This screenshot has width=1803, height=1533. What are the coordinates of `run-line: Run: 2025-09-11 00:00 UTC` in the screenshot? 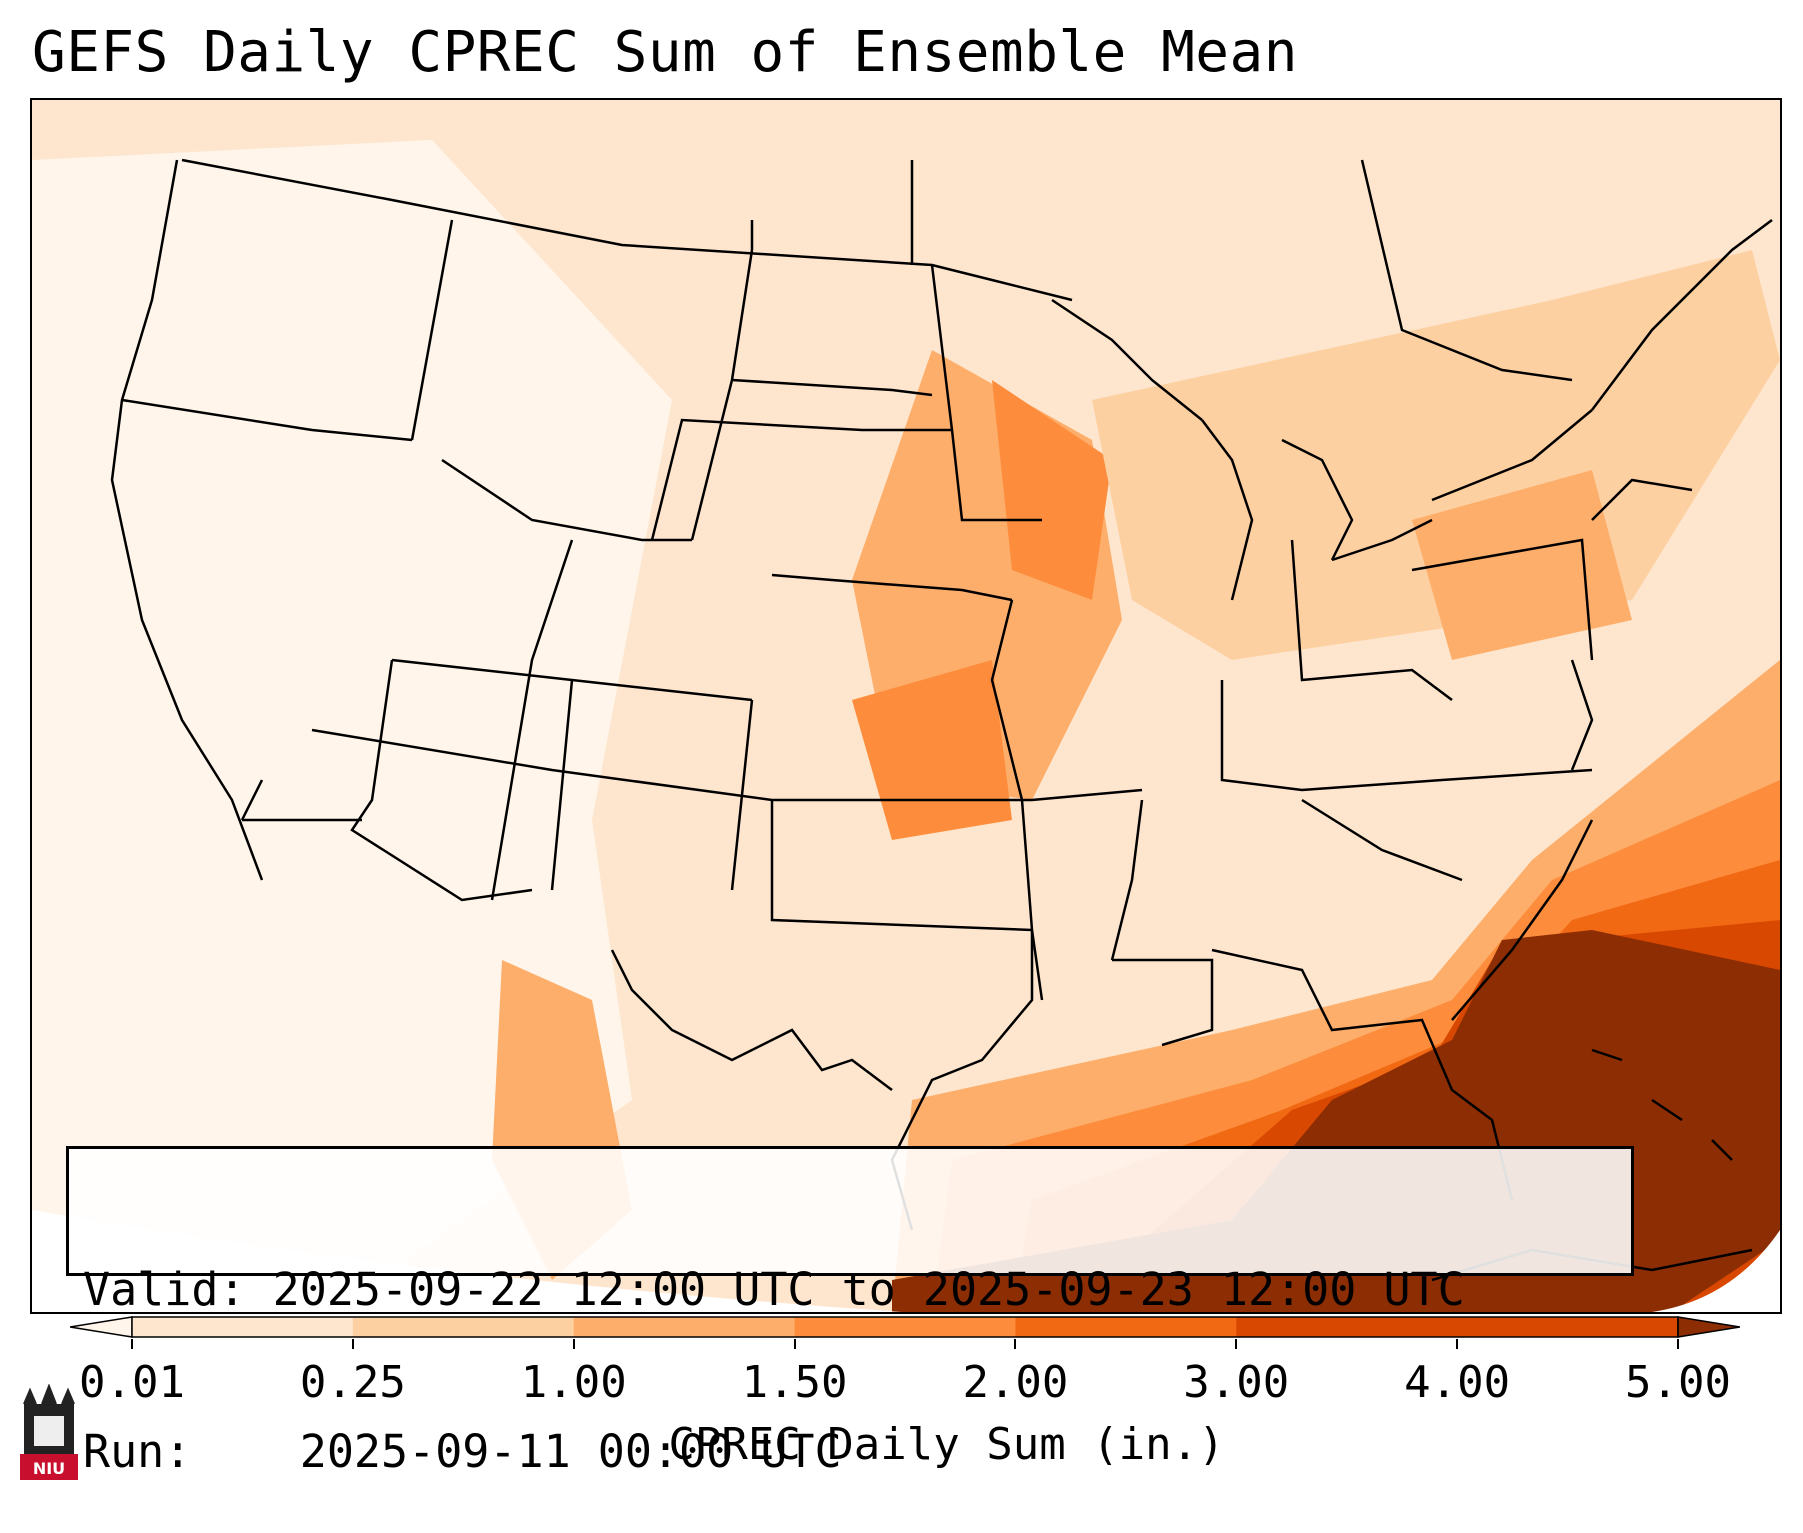 It's located at (857, 1452).